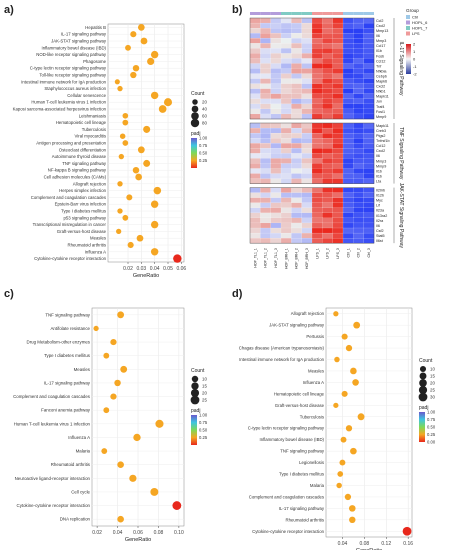 Image resolution: width=456 pixels, height=555 pixels. What do you see at coordinates (420, 22) in the screenshot?
I see `group-legend-label: HOPL_6` at bounding box center [420, 22].